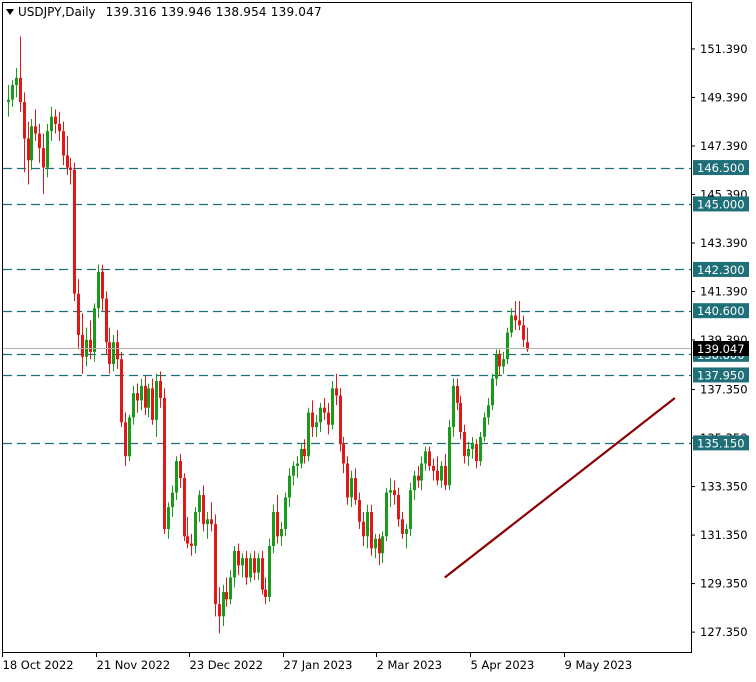  What do you see at coordinates (724, 584) in the screenshot?
I see `y-tick-label: 129.350` at bounding box center [724, 584].